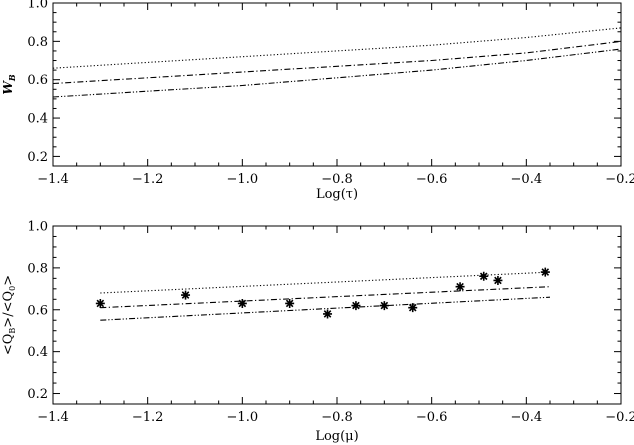  What do you see at coordinates (9, 84) in the screenshot?
I see `y-axis-label: WB` at bounding box center [9, 84].